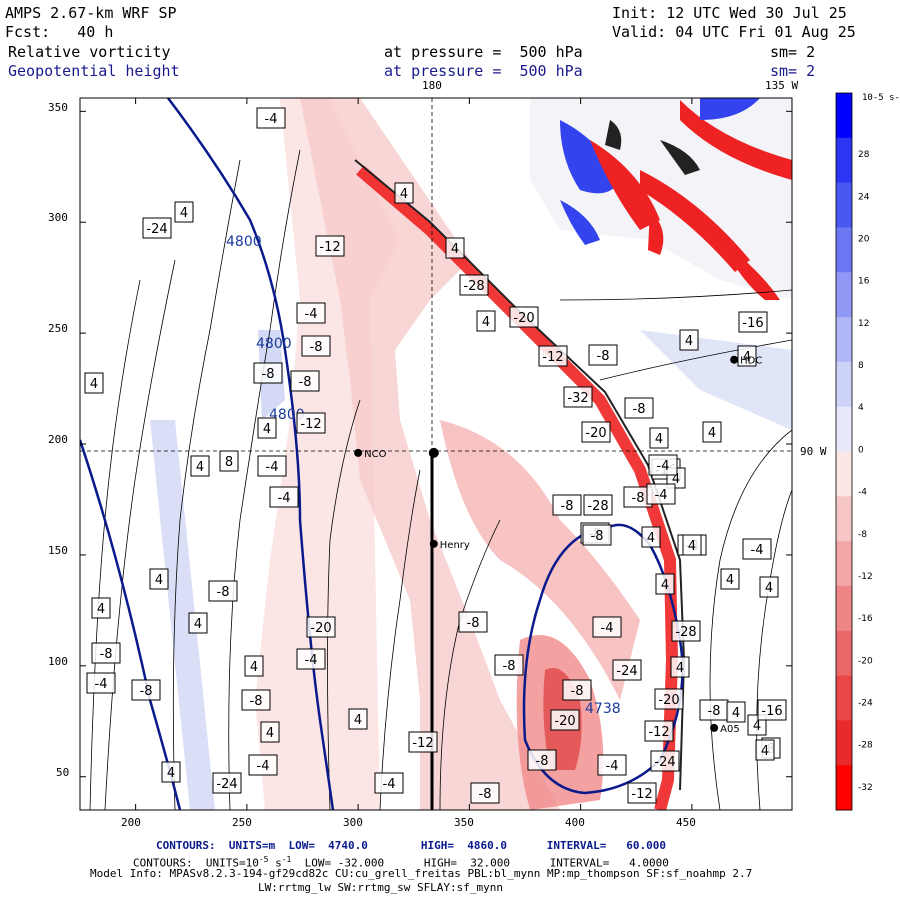 This screenshot has width=900, height=900. Describe the element at coordinates (661, 199) in the screenshot. I see `terrain-noise-region` at that location.